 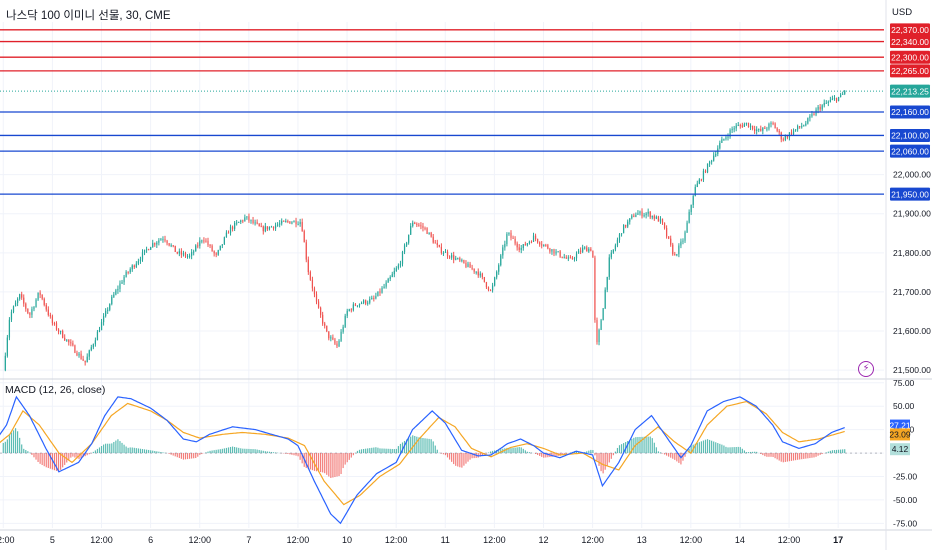 What do you see at coordinates (904, 383) in the screenshot?
I see `macd-tick-label: 75.00` at bounding box center [904, 383].